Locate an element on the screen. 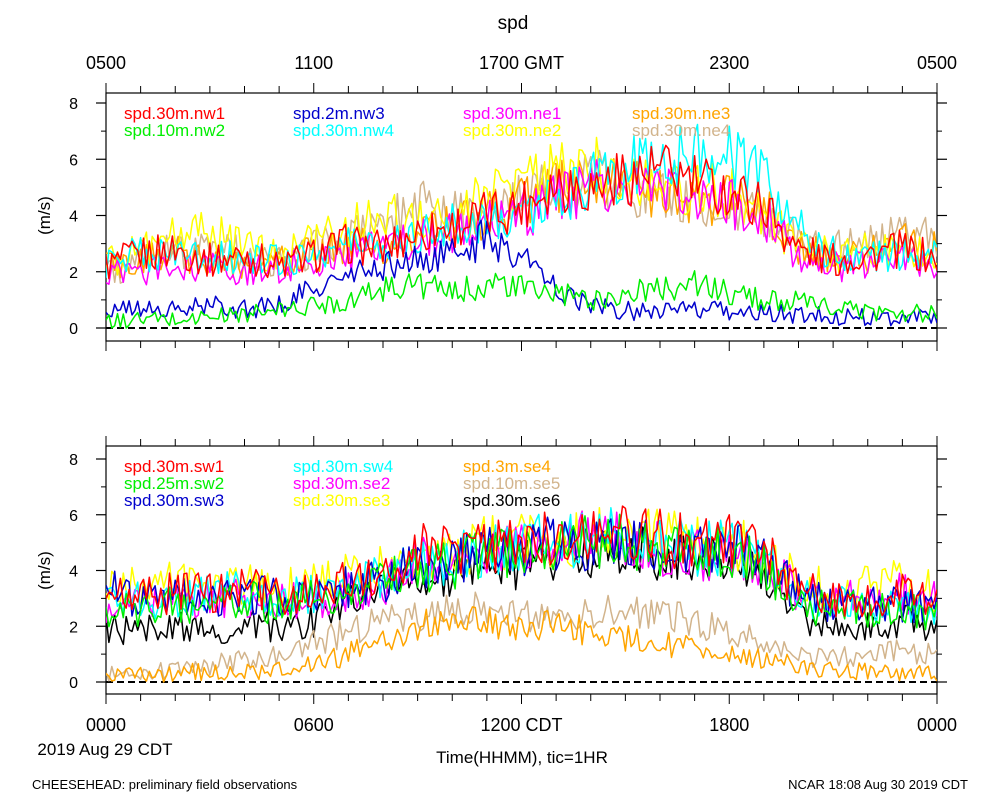 The width and height of the screenshot is (1000, 800). legend-label-spd-2m-nw3: spd.2m.nw3 is located at coordinates (339, 113).